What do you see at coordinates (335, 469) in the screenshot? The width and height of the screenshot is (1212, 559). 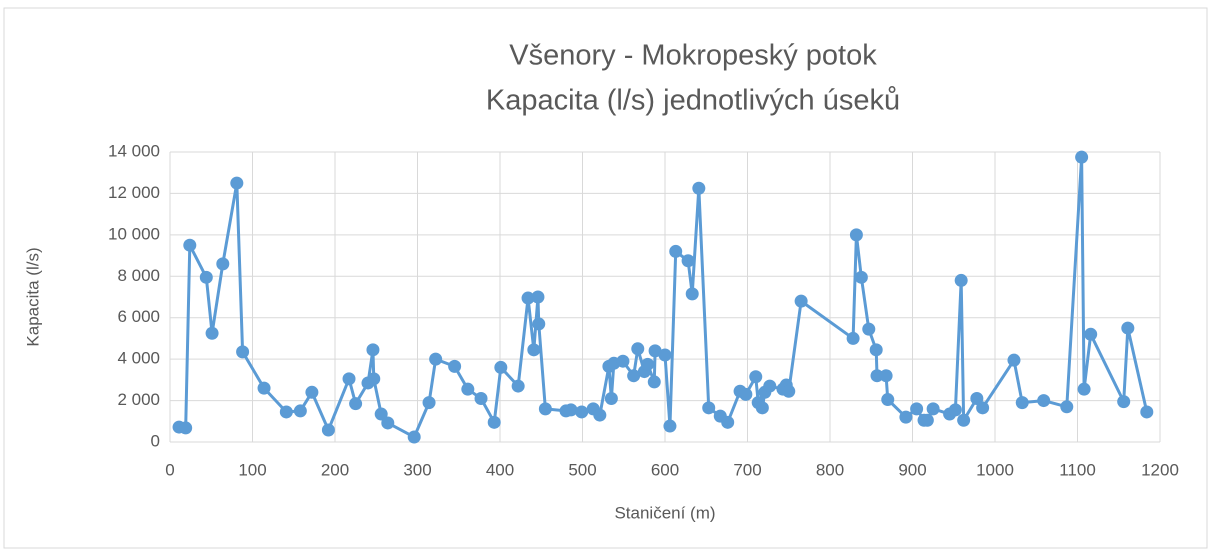 I see `x-tick-label: 200` at bounding box center [335, 469].